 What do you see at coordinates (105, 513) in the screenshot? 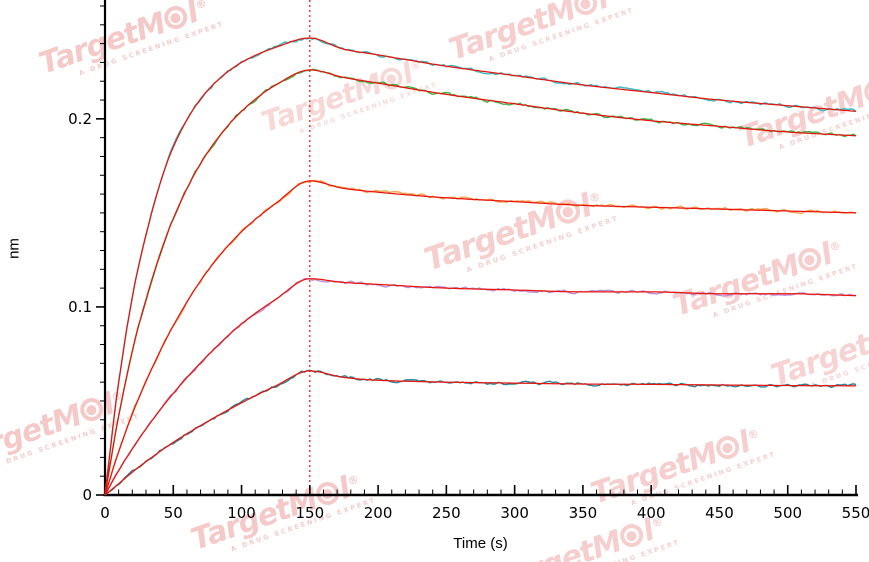
I see `x-tick-label: 0` at bounding box center [105, 513].